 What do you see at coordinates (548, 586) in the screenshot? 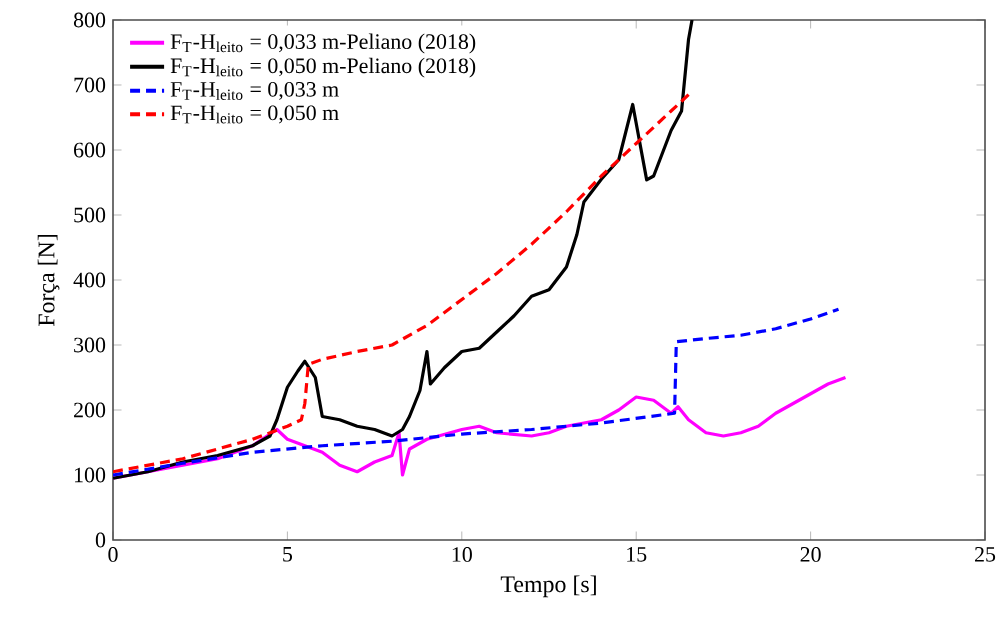
I see `x-axis-title: Tempo [s]` at bounding box center [548, 586].